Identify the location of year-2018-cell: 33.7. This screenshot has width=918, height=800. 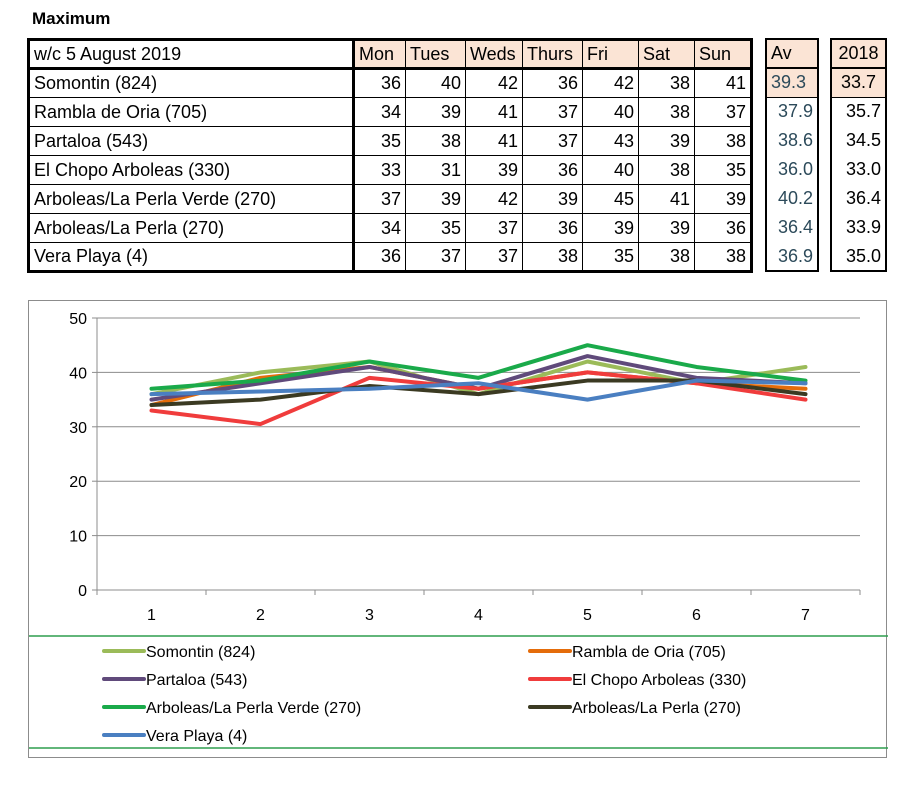
(858, 82).